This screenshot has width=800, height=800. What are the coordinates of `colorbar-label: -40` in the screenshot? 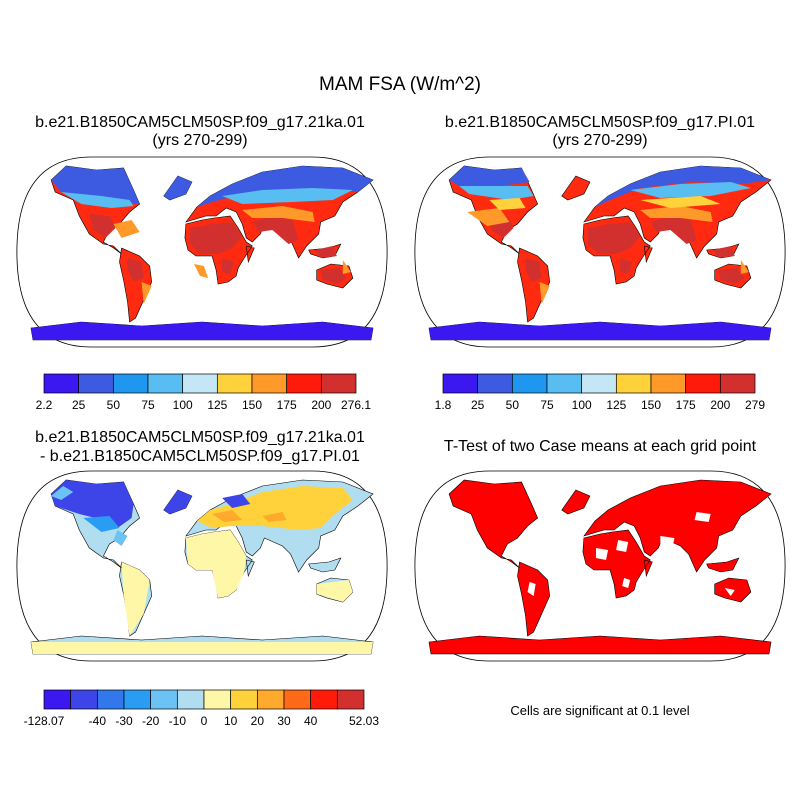 It's located at (97, 721).